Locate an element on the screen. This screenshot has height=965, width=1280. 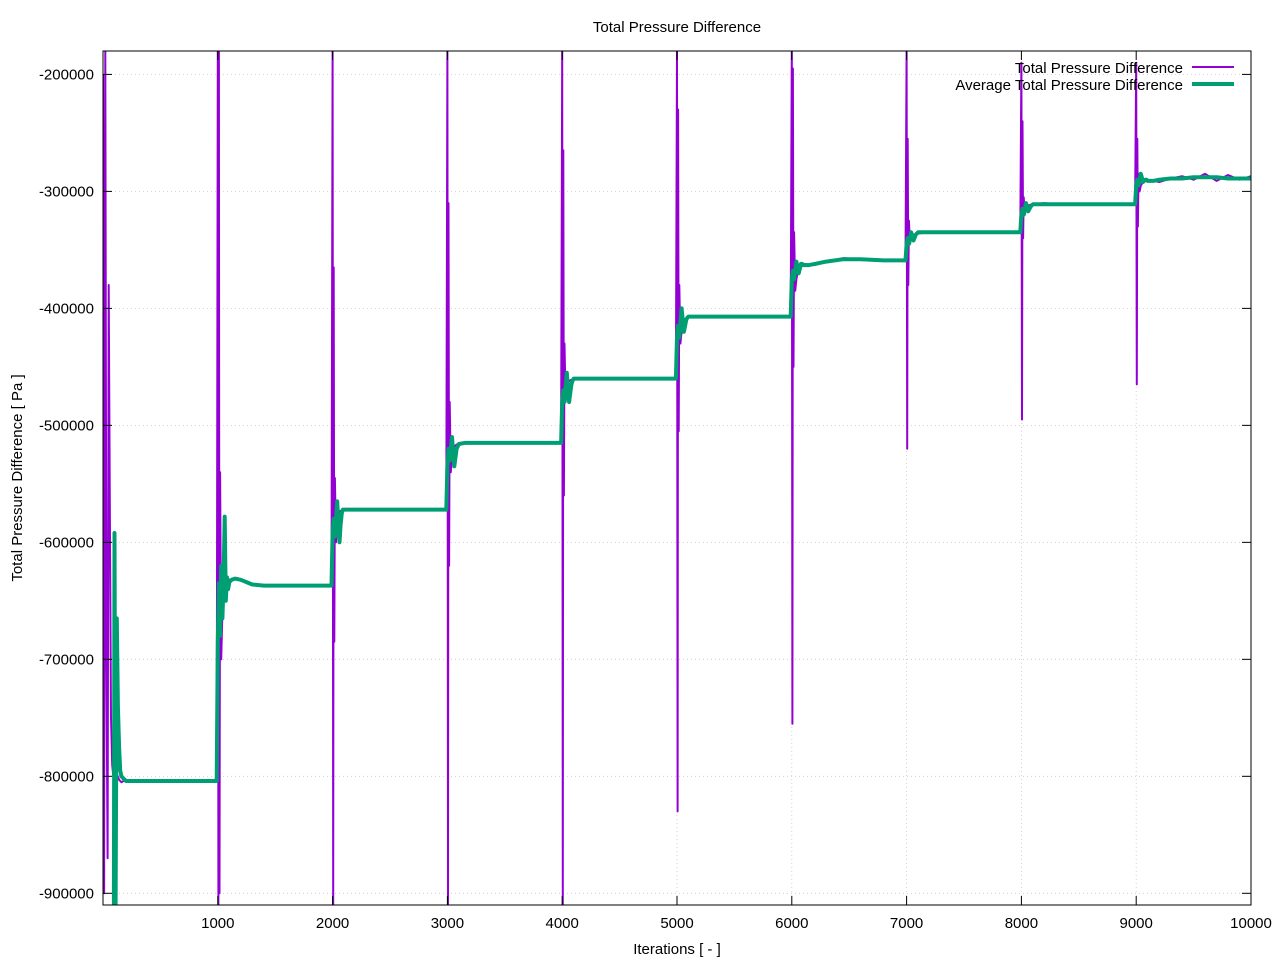
x-tick-label: 1000 is located at coordinates (217, 923).